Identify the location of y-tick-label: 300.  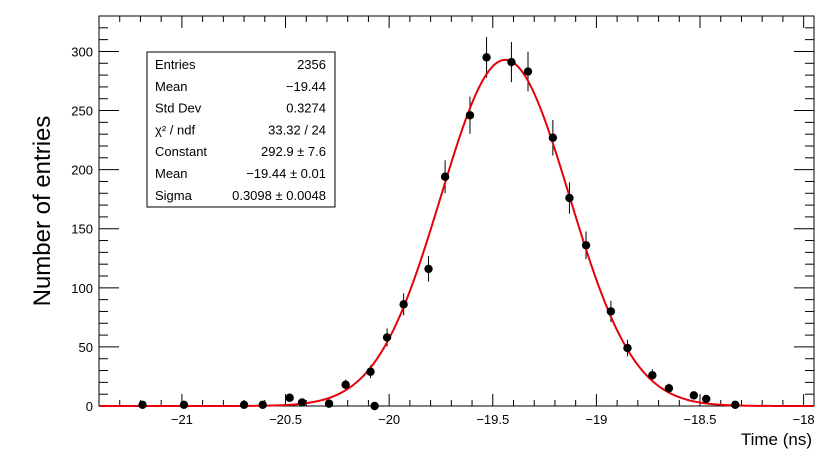
(82, 51).